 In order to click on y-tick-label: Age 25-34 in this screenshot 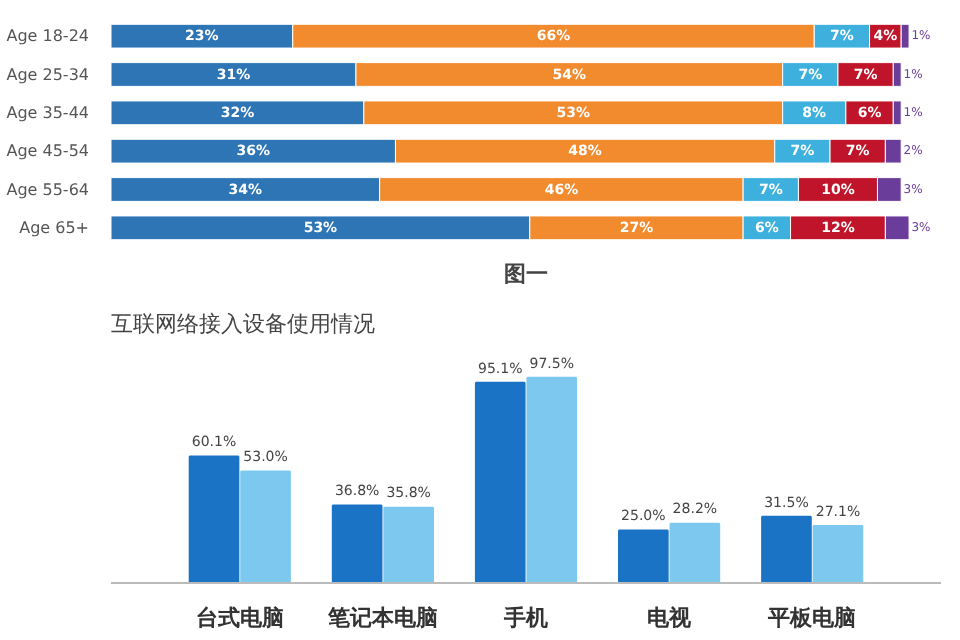, I will do `click(48, 74)`.